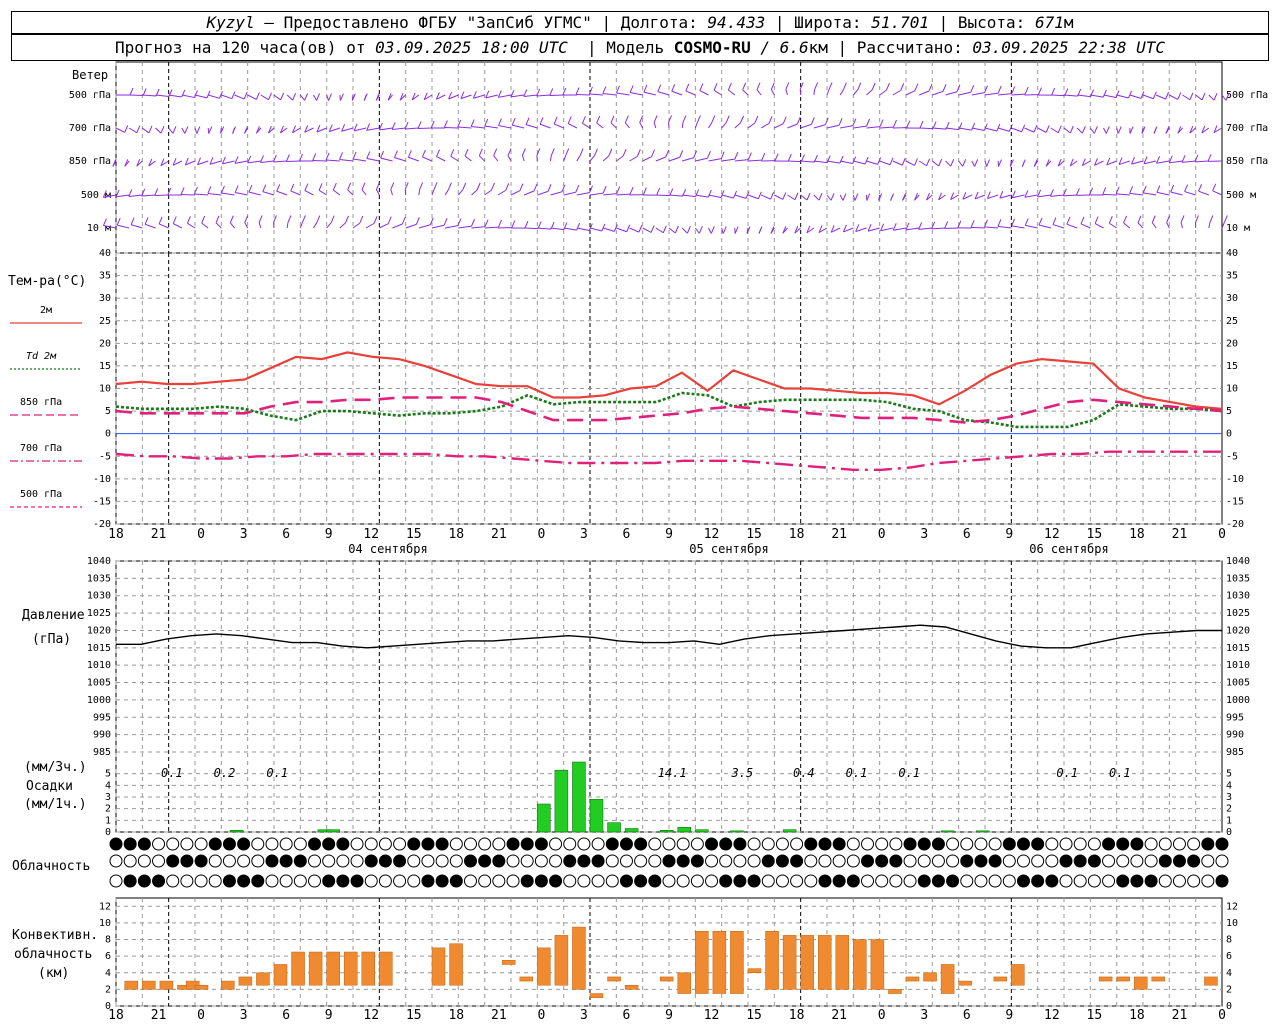  Describe the element at coordinates (102, 717) in the screenshot. I see `pressure-tick-label: 995` at that location.